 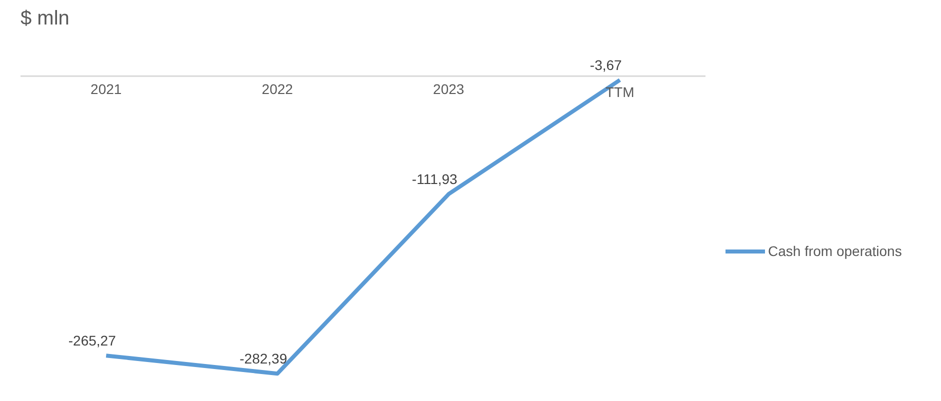 What do you see at coordinates (606, 65) in the screenshot?
I see `data-label: -3,67` at bounding box center [606, 65].